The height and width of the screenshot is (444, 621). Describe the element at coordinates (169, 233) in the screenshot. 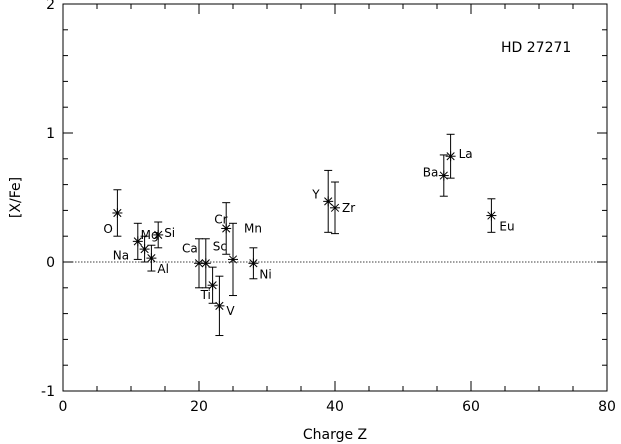

I see `point-label-si: Si` at that location.